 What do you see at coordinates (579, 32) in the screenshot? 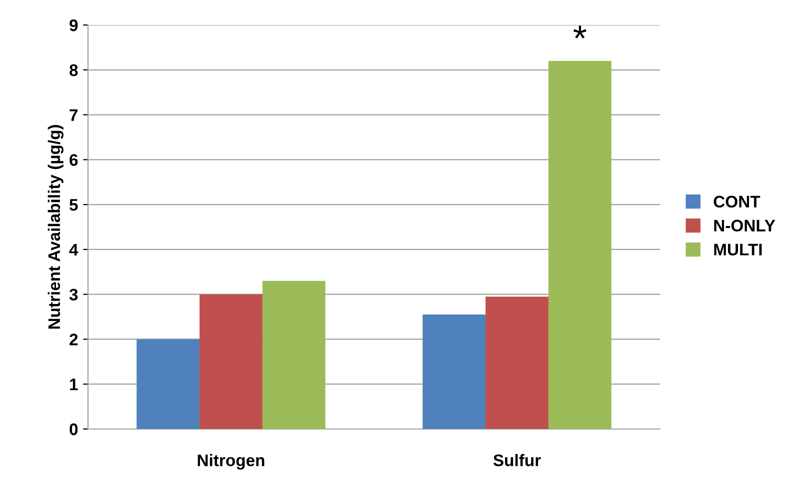
I see `annotation: *` at bounding box center [579, 32].